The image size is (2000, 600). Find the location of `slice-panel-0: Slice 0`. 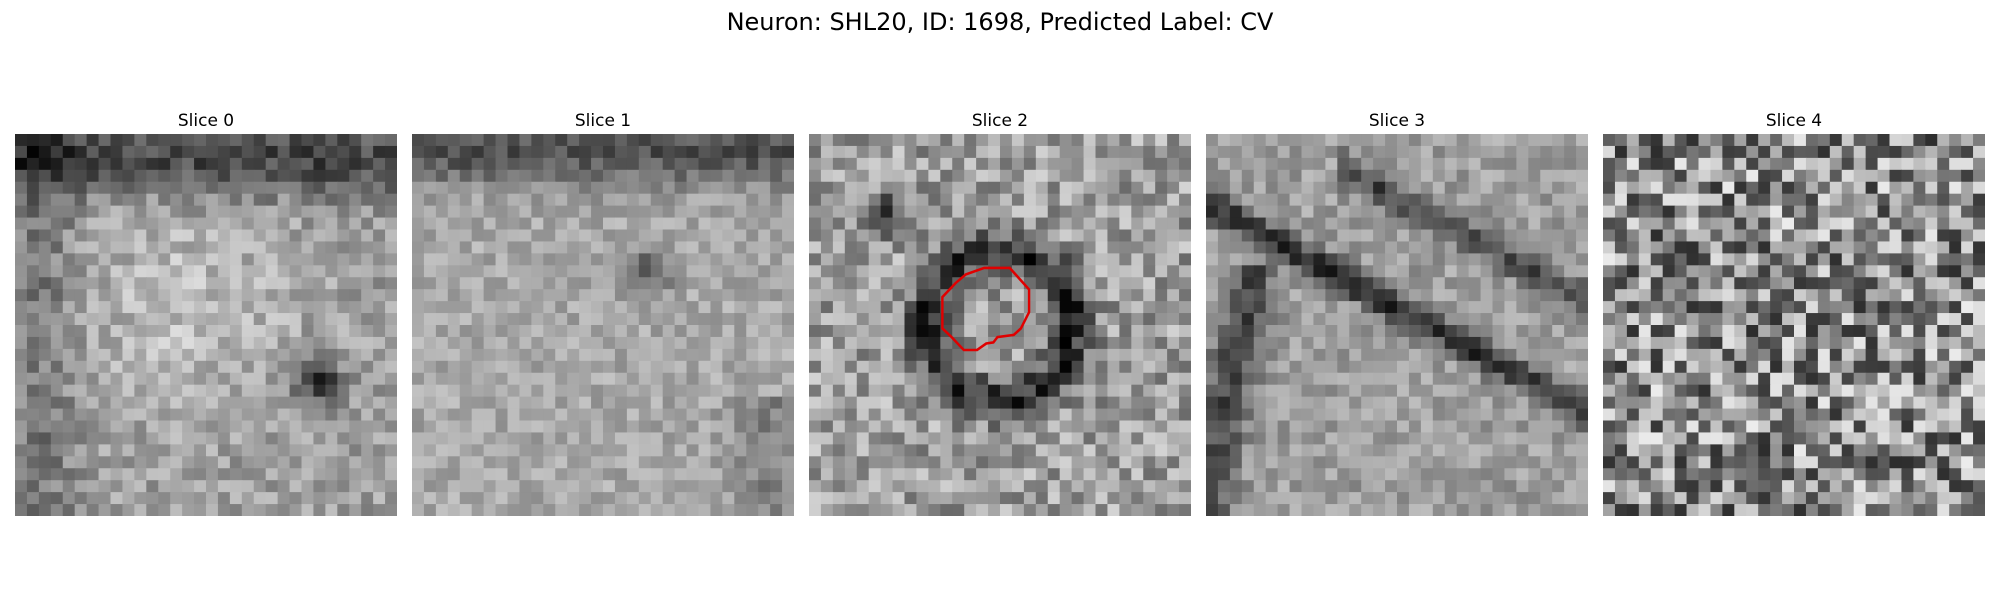

slice-panel-0: Slice 0 is located at coordinates (206, 312).